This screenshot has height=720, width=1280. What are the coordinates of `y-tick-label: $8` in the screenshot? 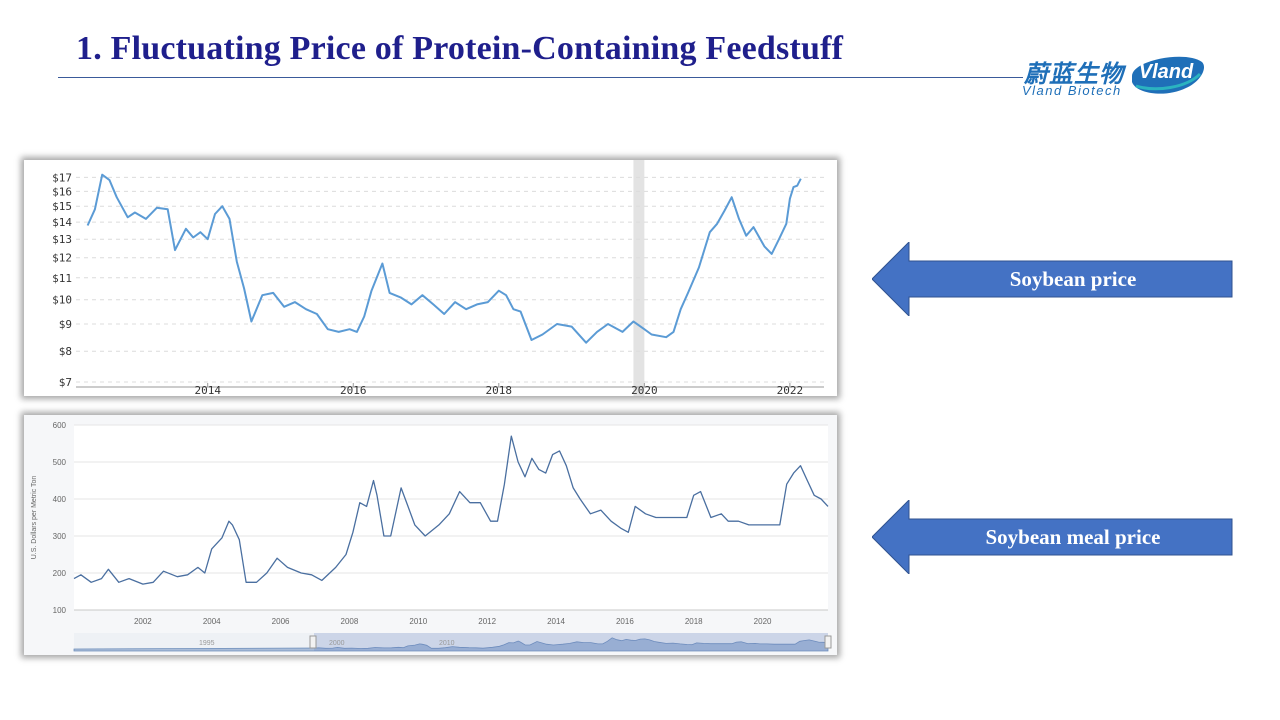 It's located at (65, 351).